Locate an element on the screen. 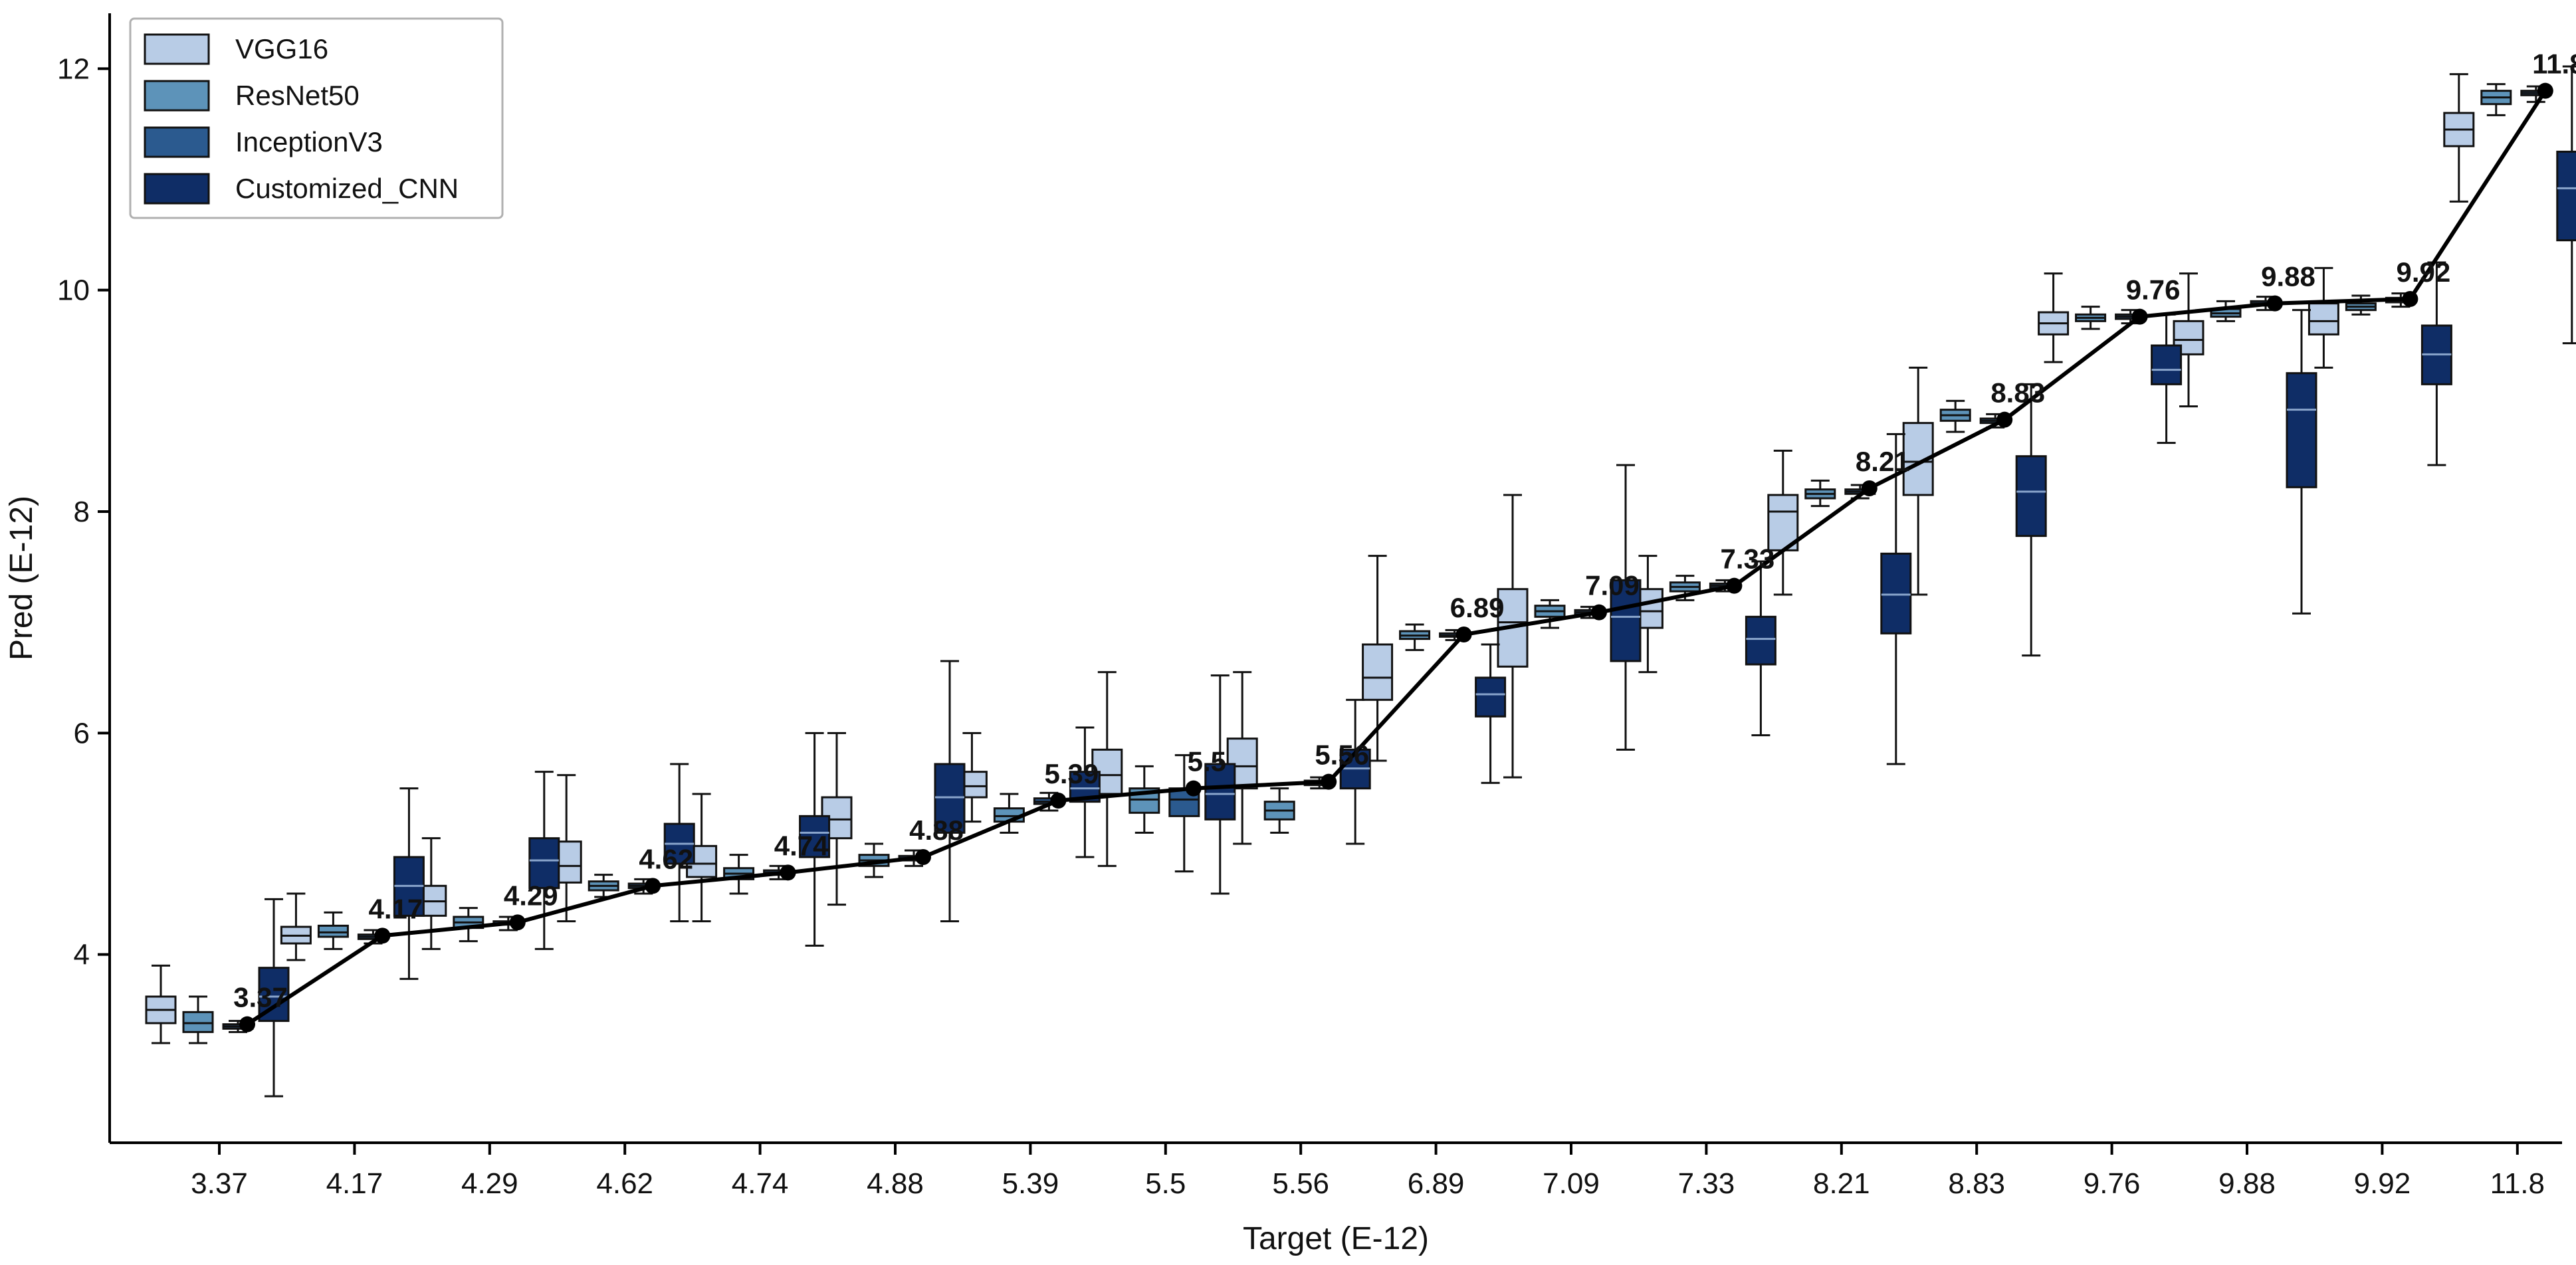 The width and height of the screenshot is (2576, 1265). x-axis-title: Target (E-12) is located at coordinates (1336, 1238).